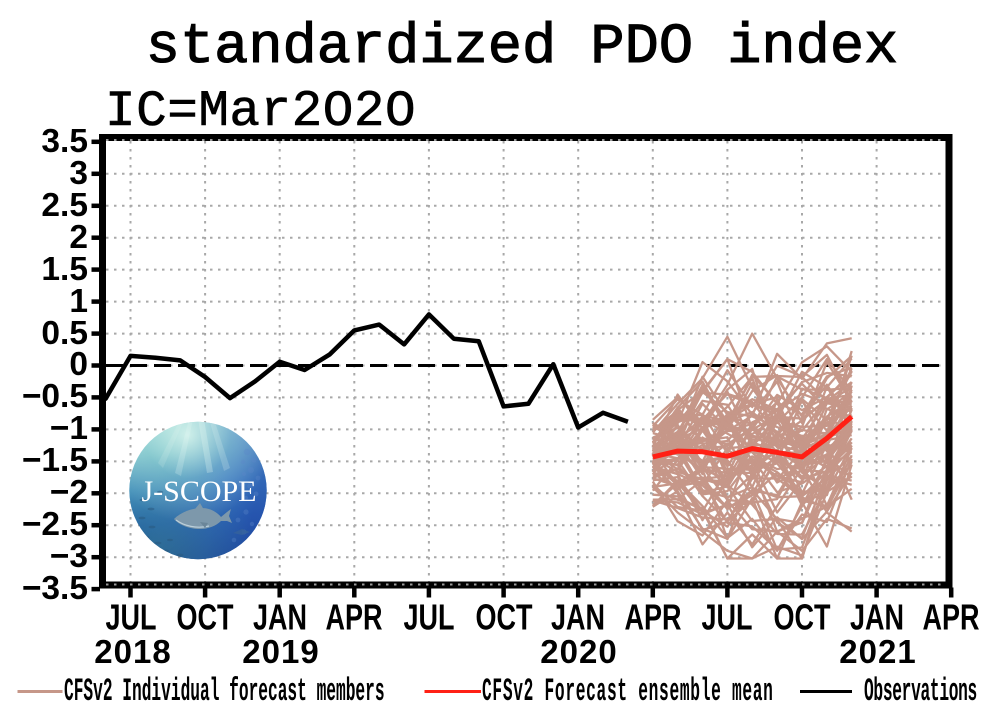 This screenshot has width=1000, height=721. What do you see at coordinates (198, 491) in the screenshot?
I see `svg-text: J-SCOPE` at bounding box center [198, 491].